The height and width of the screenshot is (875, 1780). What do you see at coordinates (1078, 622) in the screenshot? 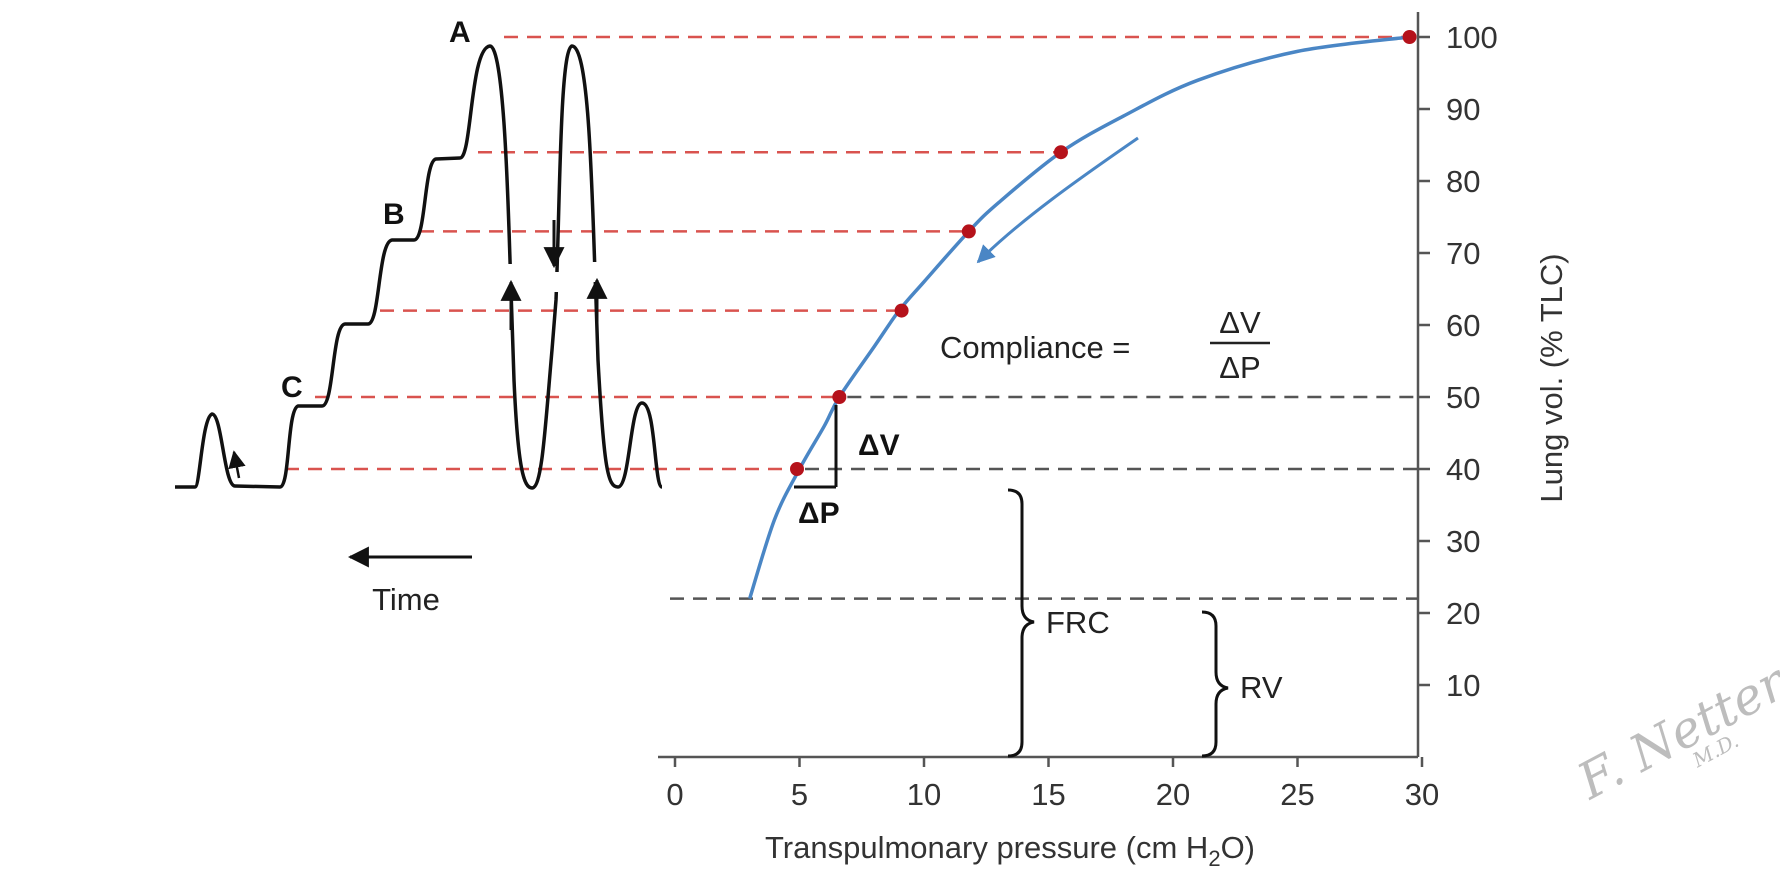
I see `frc-label: FRC` at bounding box center [1078, 622].